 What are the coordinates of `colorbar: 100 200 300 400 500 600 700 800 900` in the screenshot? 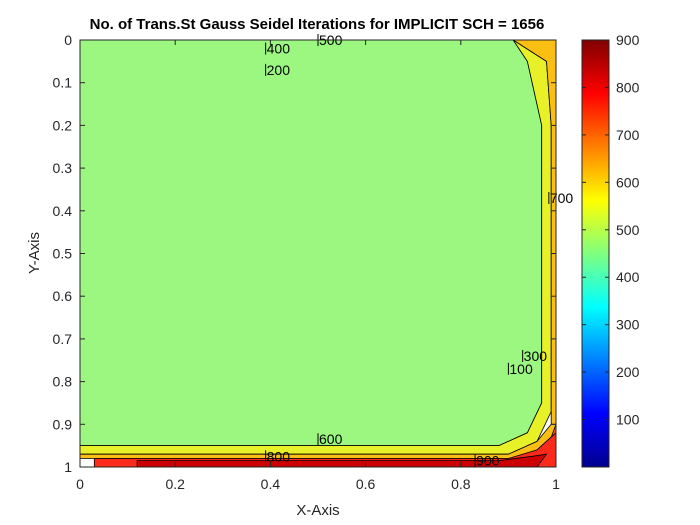 It's located at (610, 250).